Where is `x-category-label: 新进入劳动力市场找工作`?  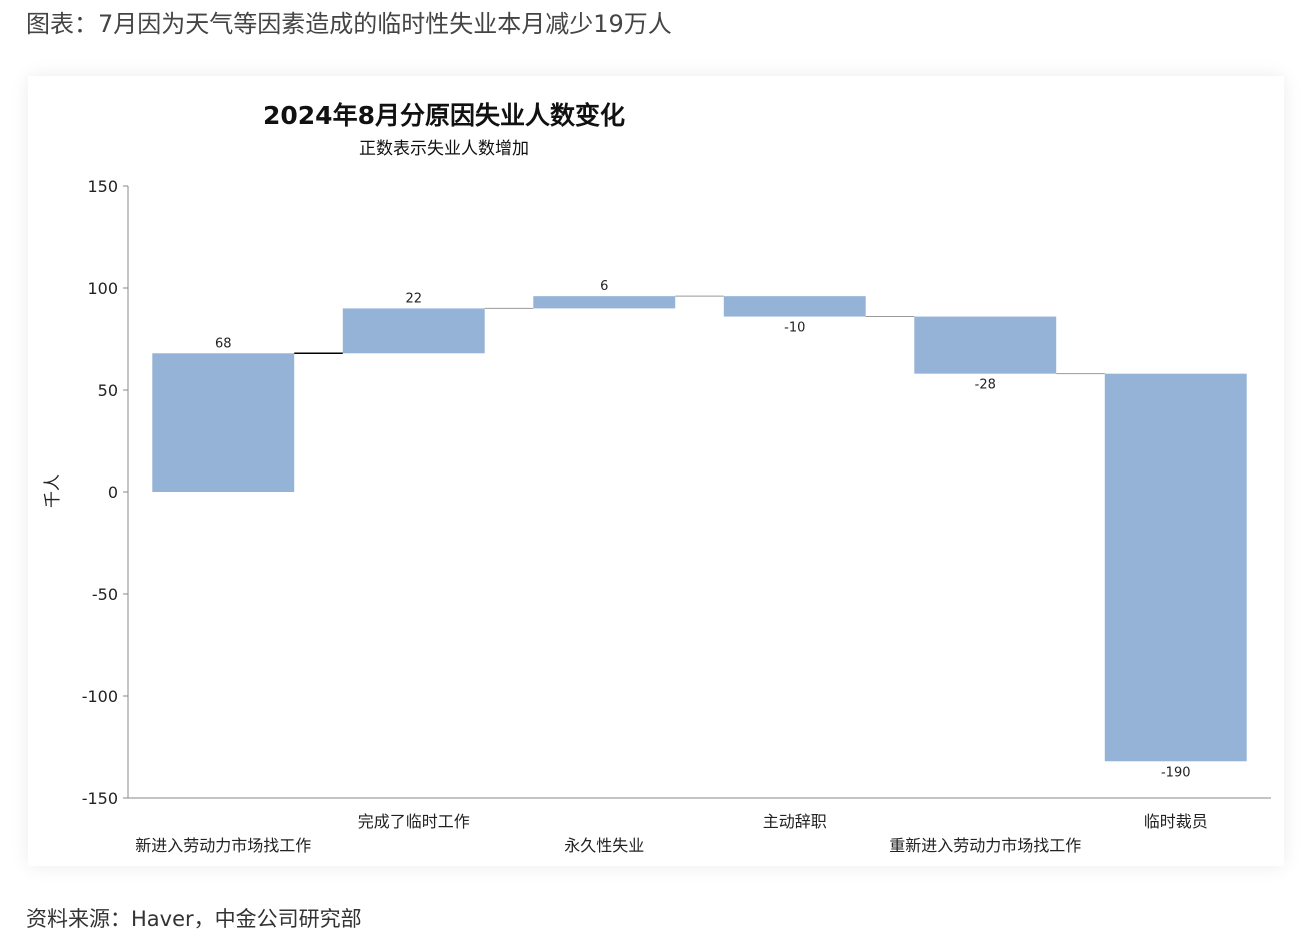 x-category-label: 新进入劳动力市场找工作 is located at coordinates (223, 845).